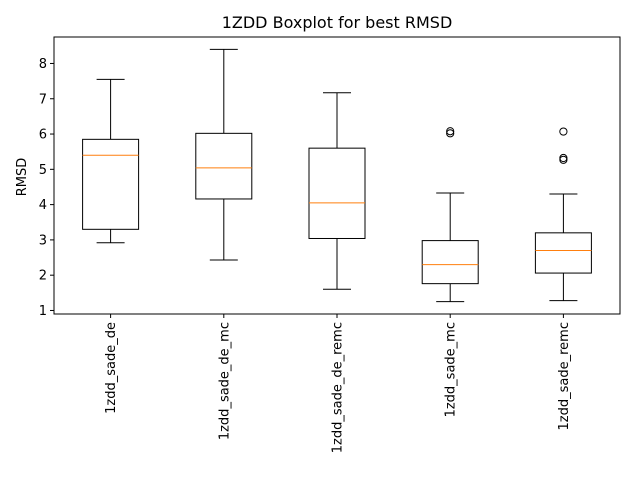  I want to click on x-tick-label: 1zdd_sade_de_remc, so click(338, 387).